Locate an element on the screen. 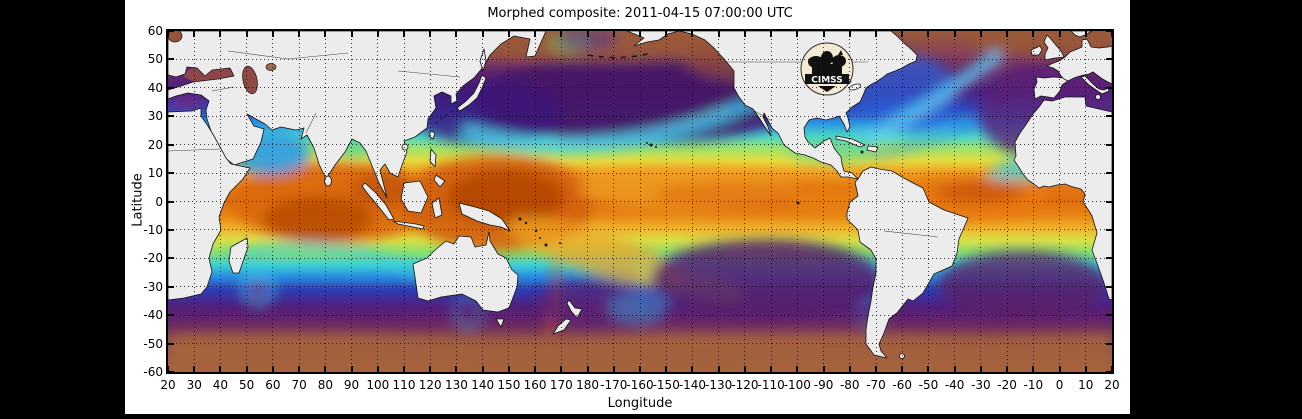 The height and width of the screenshot is (419, 1302). x-tick-label: -160 is located at coordinates (640, 385).